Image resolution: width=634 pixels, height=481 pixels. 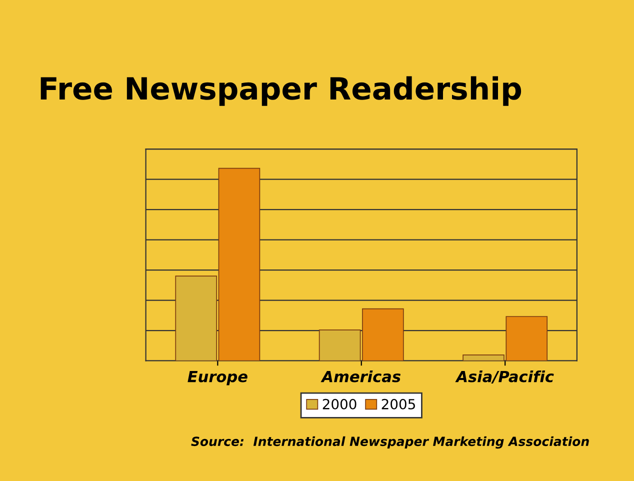 I want to click on x-tick-label: Europe, so click(x=218, y=378).